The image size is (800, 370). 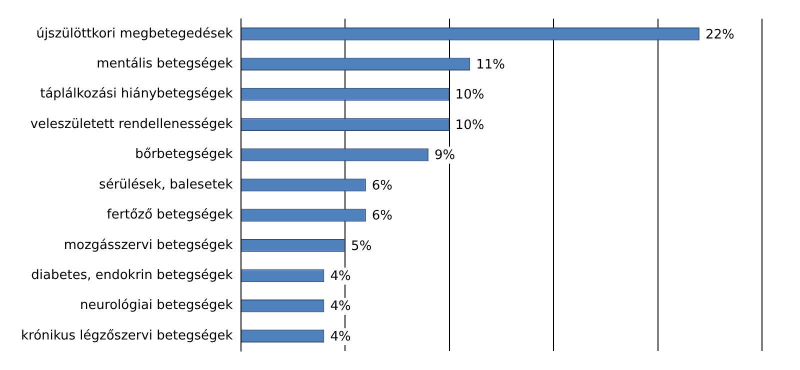 What do you see at coordinates (165, 64) in the screenshot?
I see `y-tick-label: mentális betegségek` at bounding box center [165, 64].